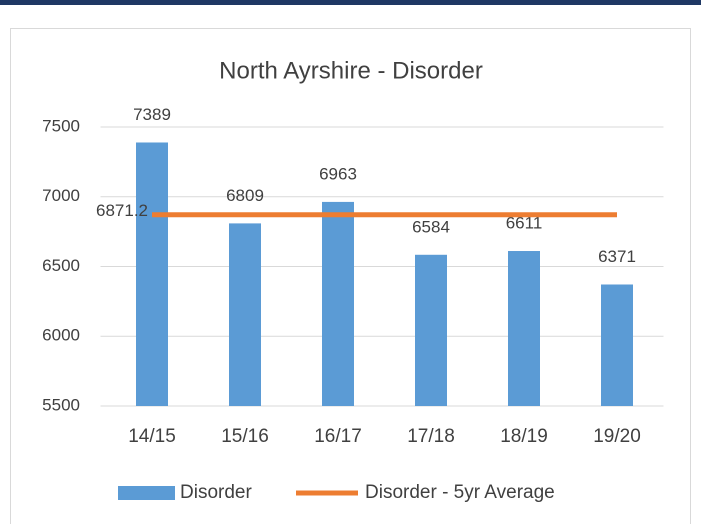 Image resolution: width=701 pixels, height=524 pixels. Describe the element at coordinates (61, 195) in the screenshot. I see `y-tick-label: 7000` at that location.